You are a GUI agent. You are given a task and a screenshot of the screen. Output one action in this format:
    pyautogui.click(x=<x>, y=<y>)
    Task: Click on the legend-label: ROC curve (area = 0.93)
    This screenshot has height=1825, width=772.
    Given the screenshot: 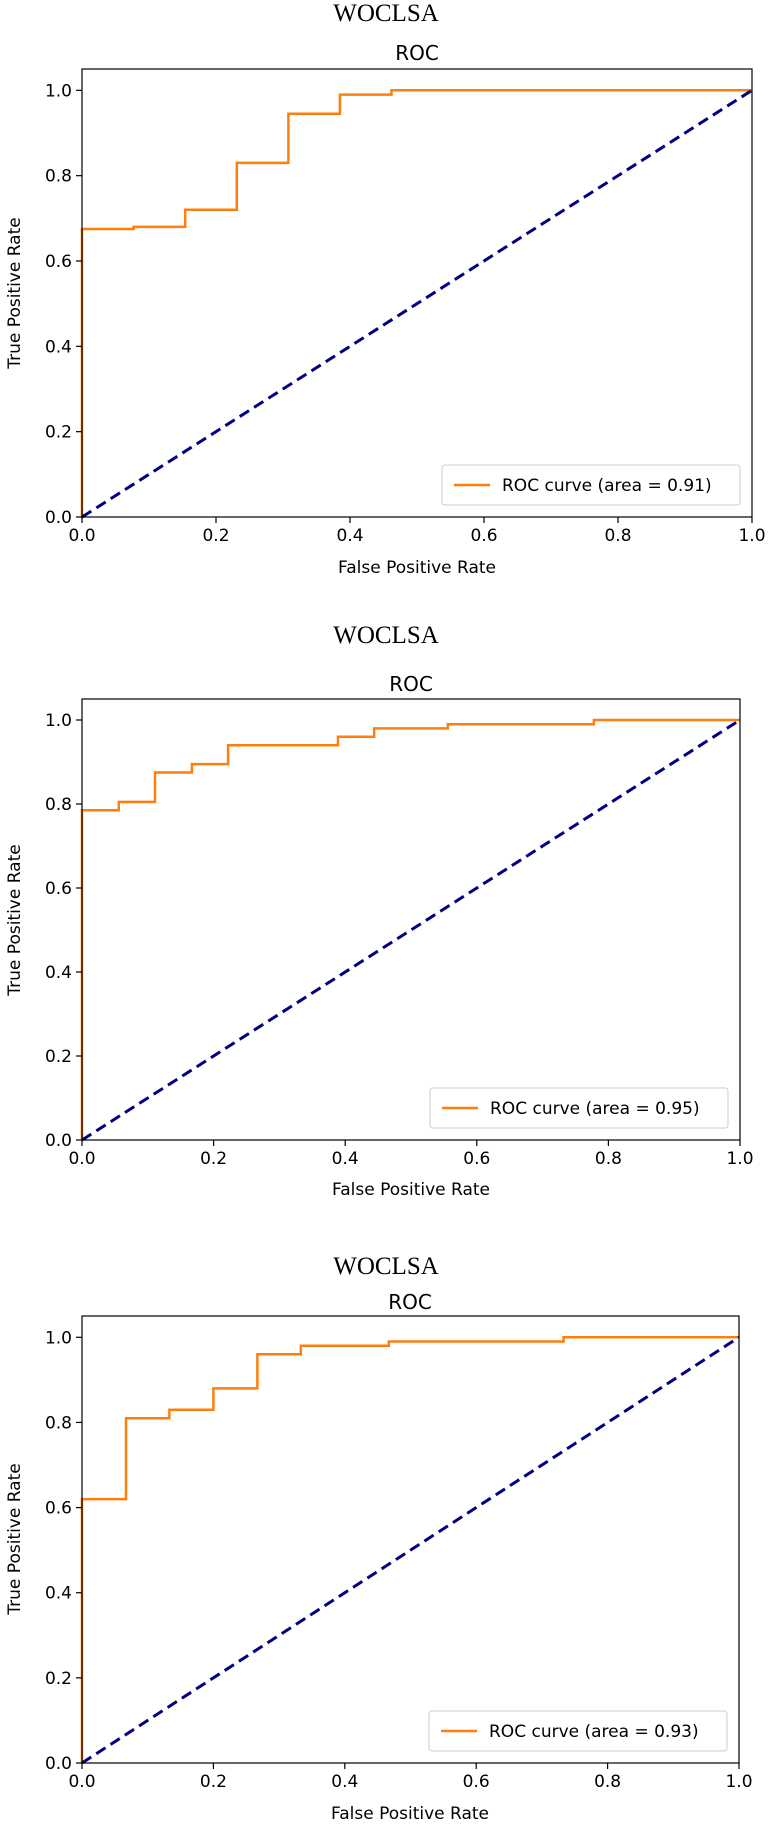 What is the action you would take?
    pyautogui.click(x=594, y=1732)
    